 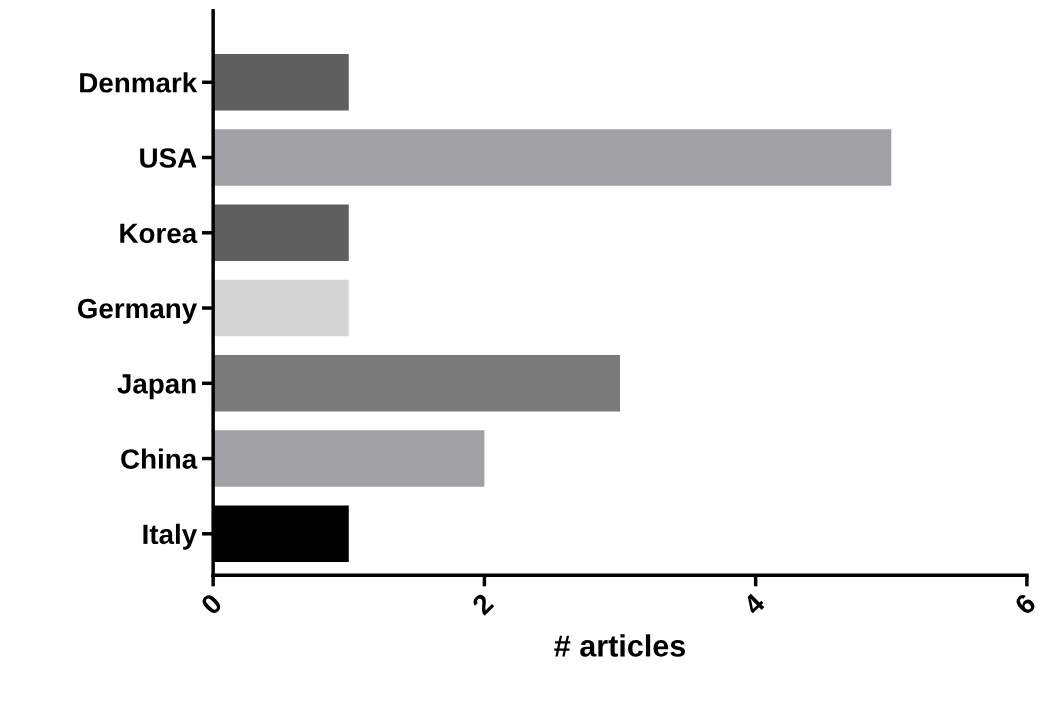 What do you see at coordinates (156, 387) in the screenshot?
I see `y-tick-label: Japan` at bounding box center [156, 387].